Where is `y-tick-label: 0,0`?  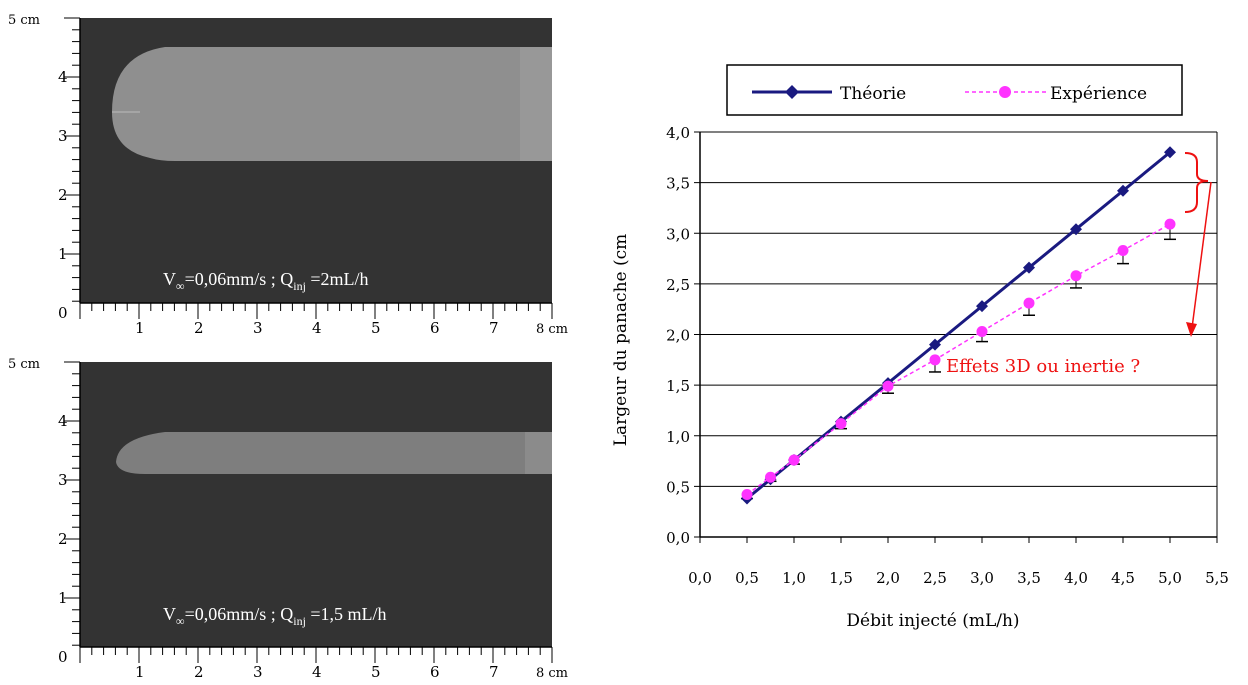 y-tick-label: 0,0 is located at coordinates (678, 538).